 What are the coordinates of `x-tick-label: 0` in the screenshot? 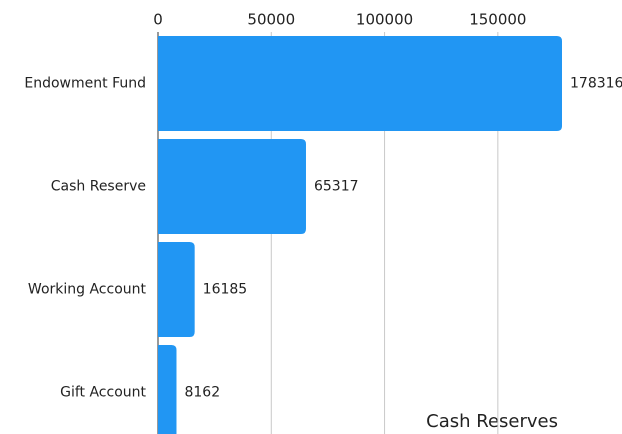 It's located at (158, 20).